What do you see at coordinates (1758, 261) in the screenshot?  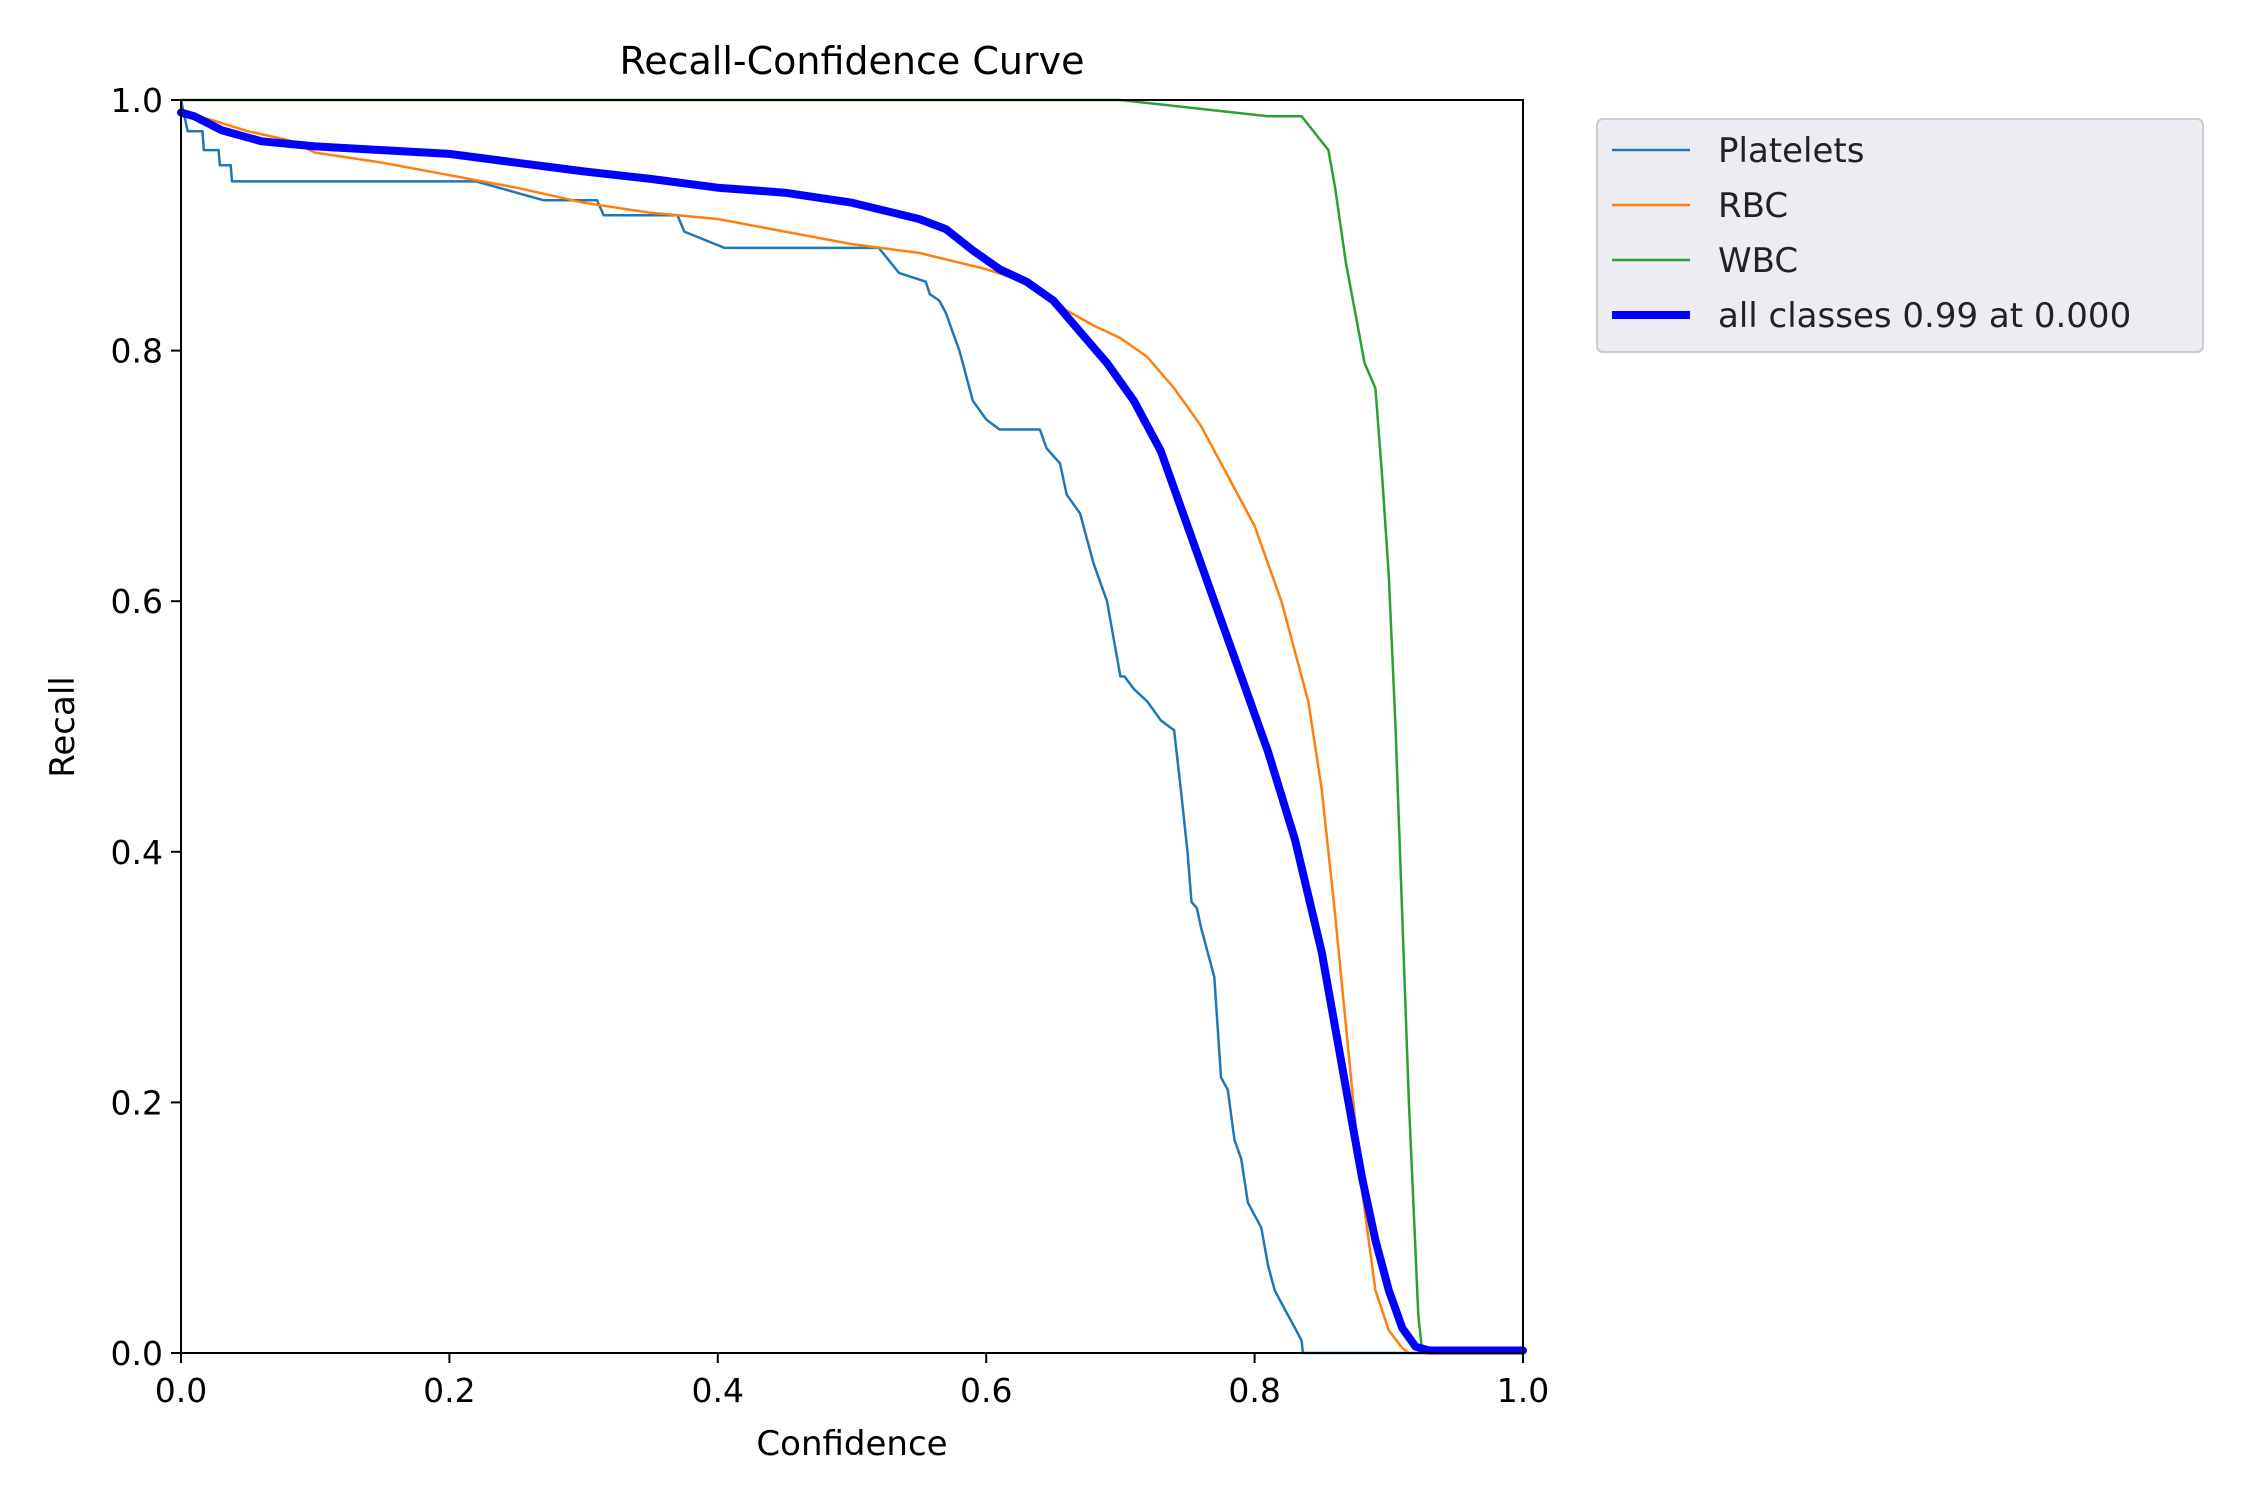 I see `legend-label-2: WBC` at bounding box center [1758, 261].